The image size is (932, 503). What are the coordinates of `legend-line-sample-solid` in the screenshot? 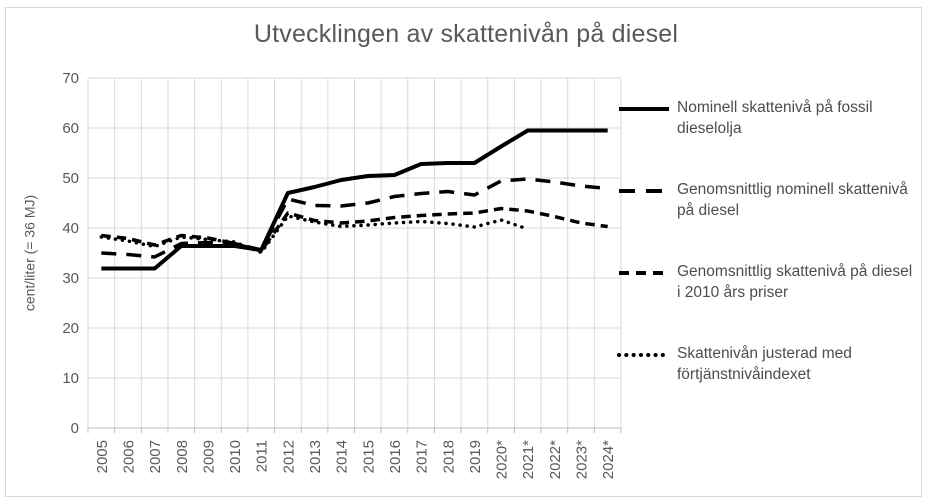 It's located at (644, 109).